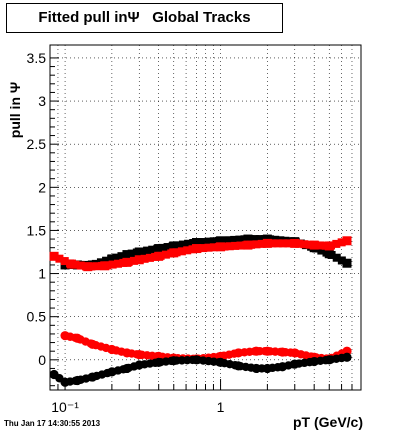 Image resolution: width=400 pixels, height=433 pixels. What do you see at coordinates (42, 360) in the screenshot?
I see `y-tick-label: 0` at bounding box center [42, 360].